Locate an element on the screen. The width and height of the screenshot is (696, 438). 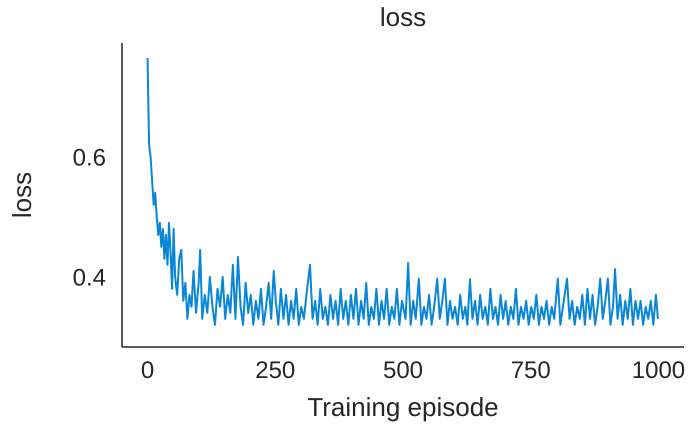
y-axis-title: loss is located at coordinates (22, 195).